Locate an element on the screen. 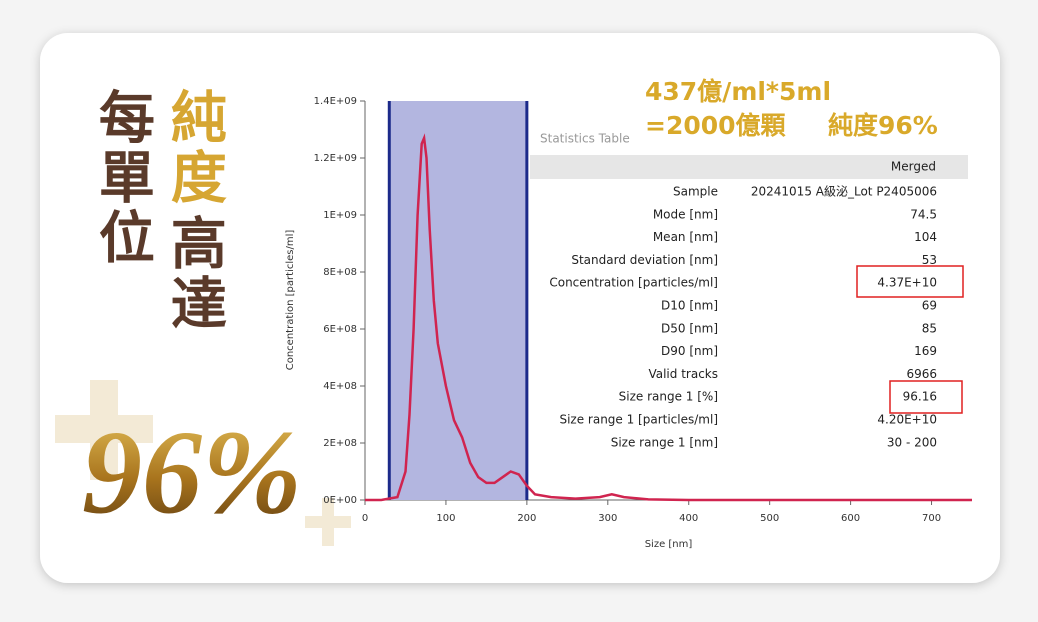  plus-decoration is located at coordinates (203, 463).